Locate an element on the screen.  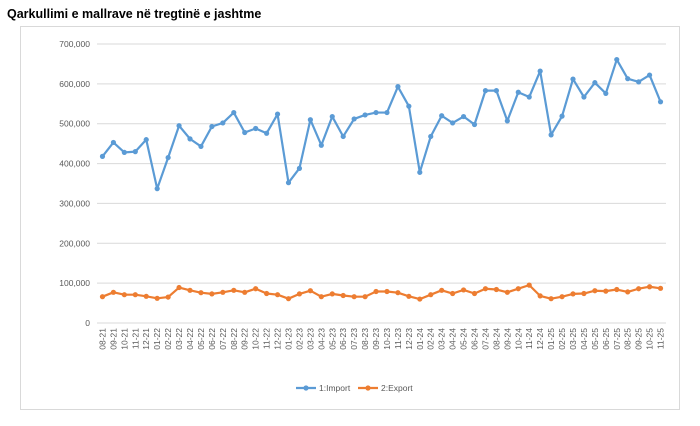
x-tick-label: 11-24 is located at coordinates (529, 338).